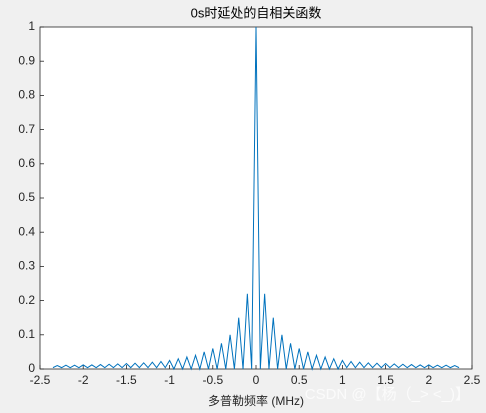  I want to click on y-tick-label: 0.6, so click(26, 163).